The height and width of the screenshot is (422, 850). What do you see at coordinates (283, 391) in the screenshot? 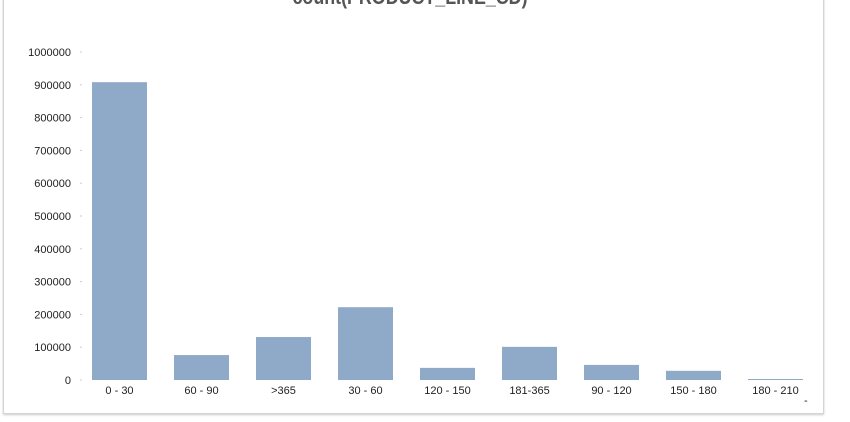
I see `x-tick-label: >365` at bounding box center [283, 391].